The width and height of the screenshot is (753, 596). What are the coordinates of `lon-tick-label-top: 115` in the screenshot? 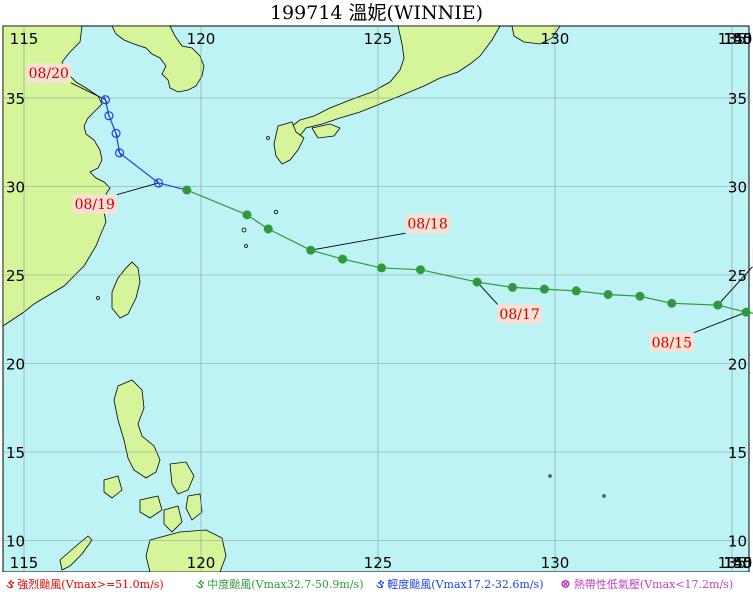 It's located at (24, 39).